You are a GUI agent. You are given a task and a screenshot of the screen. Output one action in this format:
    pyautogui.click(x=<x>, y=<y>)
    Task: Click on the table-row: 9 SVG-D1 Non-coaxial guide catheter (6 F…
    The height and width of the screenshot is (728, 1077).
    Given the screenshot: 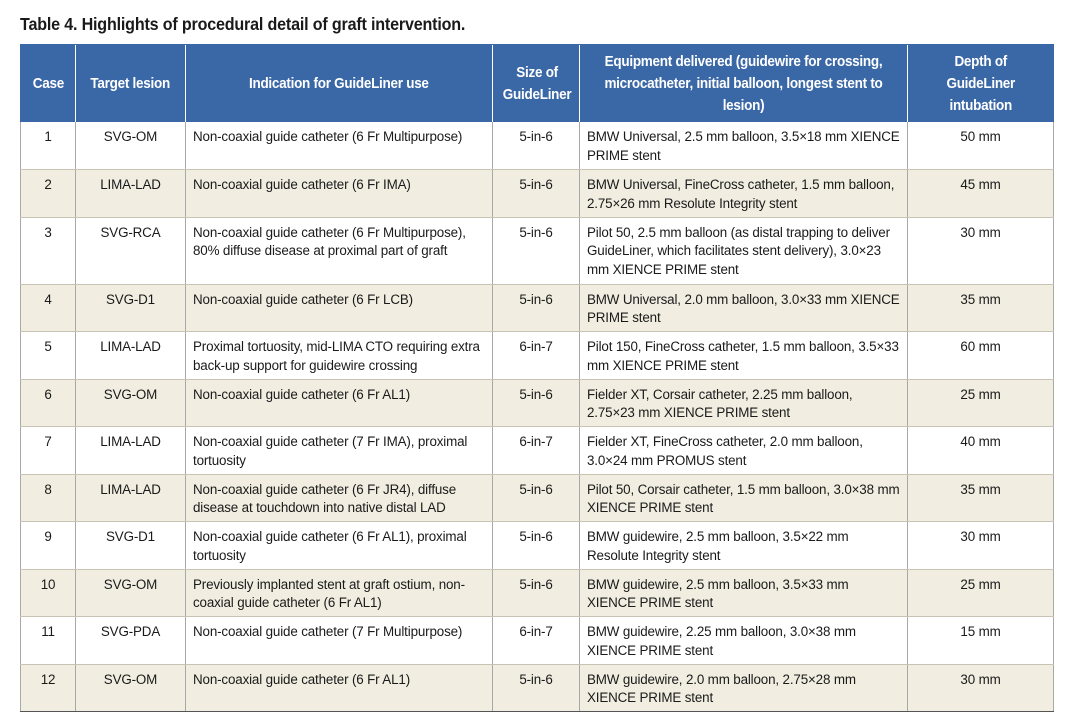 What is the action you would take?
    pyautogui.click(x=537, y=545)
    